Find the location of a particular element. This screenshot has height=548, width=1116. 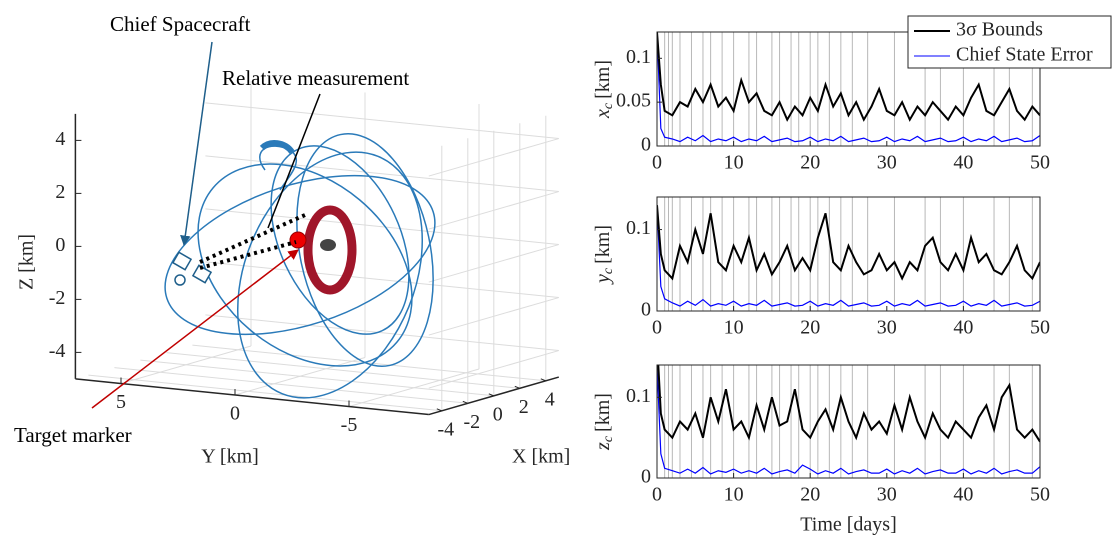

z-tick-label: -2 is located at coordinates (57, 298).